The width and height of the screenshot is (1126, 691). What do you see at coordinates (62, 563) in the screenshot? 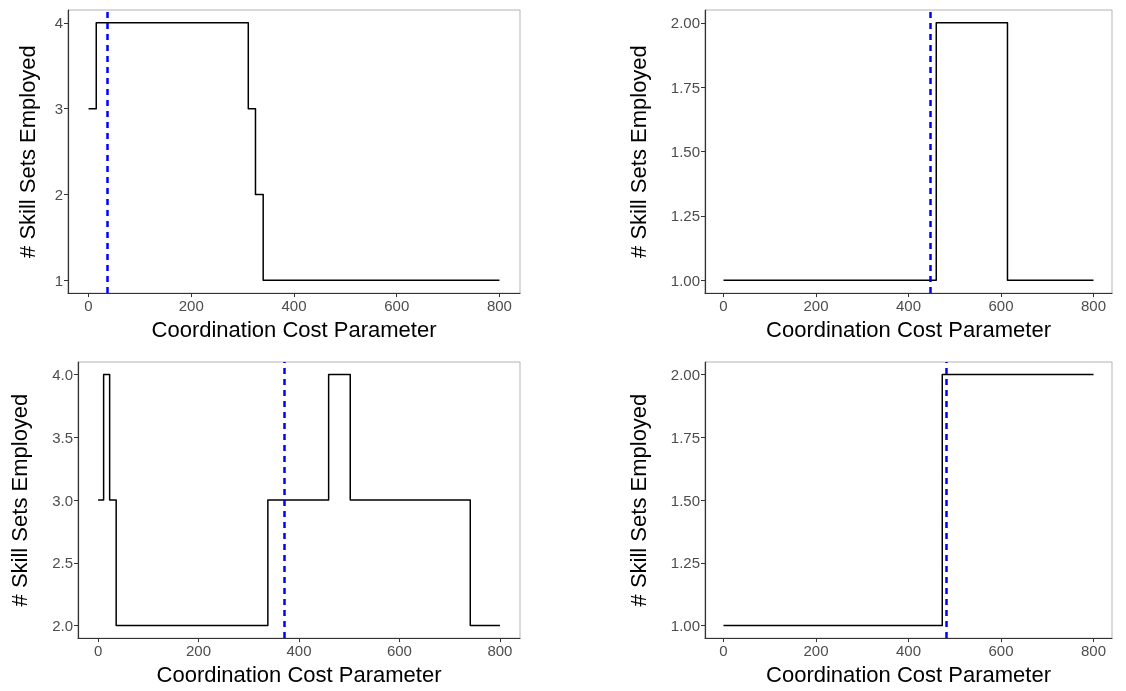
I see `y-tick-label: 2.5` at bounding box center [62, 563].